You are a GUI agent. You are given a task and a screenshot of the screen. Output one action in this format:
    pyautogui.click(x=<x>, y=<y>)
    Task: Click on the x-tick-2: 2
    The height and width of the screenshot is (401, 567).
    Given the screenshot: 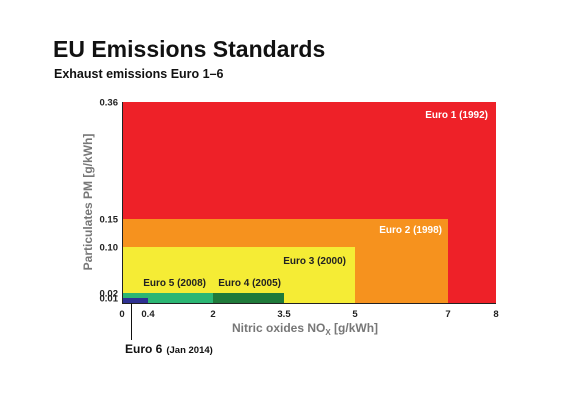 What is the action you would take?
    pyautogui.click(x=212, y=314)
    